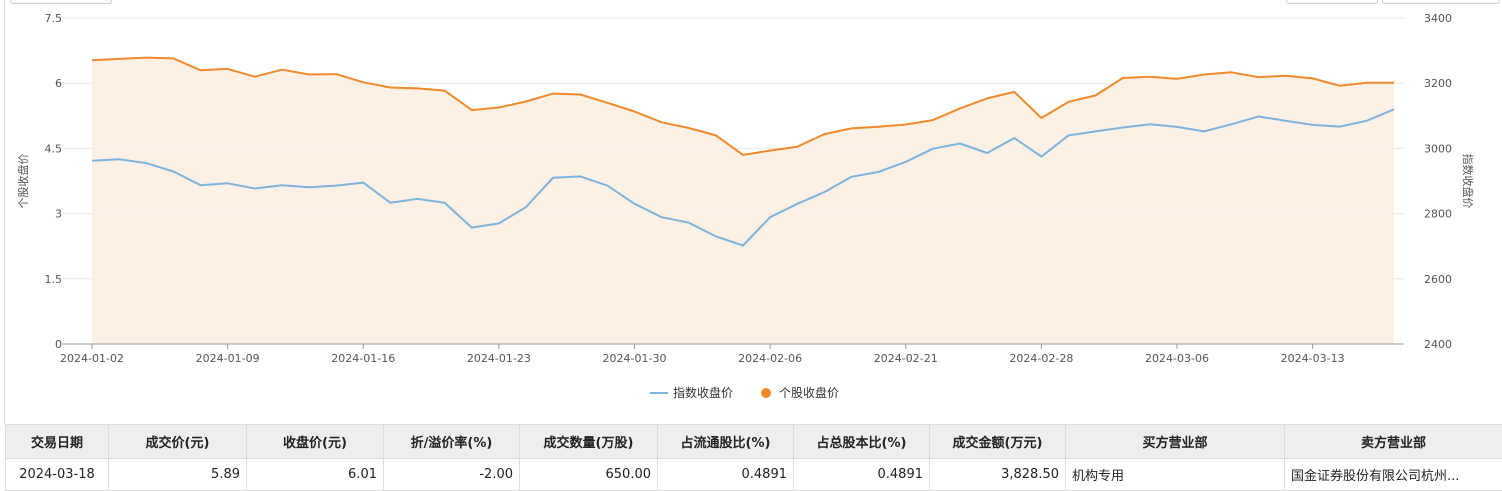 Image resolution: width=1502 pixels, height=491 pixels. I want to click on y-left-tick-label: 4.5, so click(54, 148).